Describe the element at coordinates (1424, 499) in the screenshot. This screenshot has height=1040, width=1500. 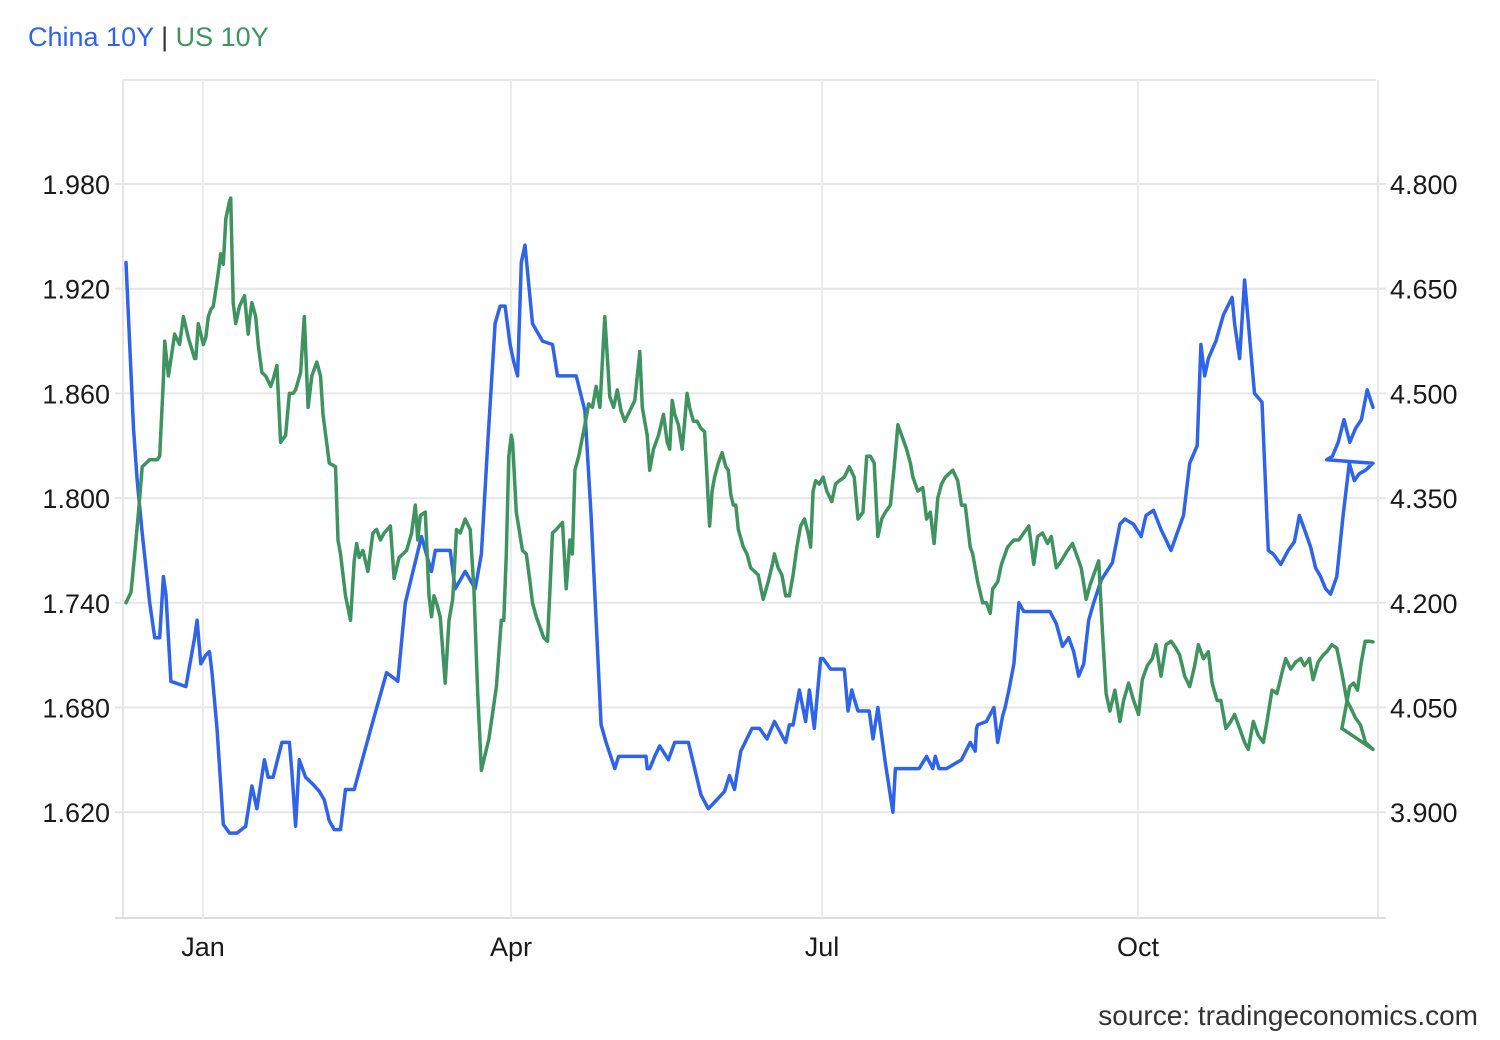
I see `right-axis-tick: 4.350` at that location.